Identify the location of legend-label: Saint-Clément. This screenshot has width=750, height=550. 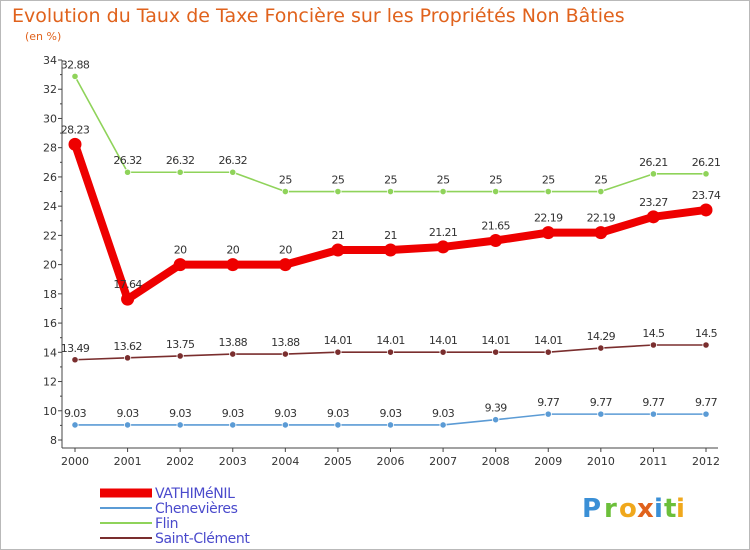
(202, 539).